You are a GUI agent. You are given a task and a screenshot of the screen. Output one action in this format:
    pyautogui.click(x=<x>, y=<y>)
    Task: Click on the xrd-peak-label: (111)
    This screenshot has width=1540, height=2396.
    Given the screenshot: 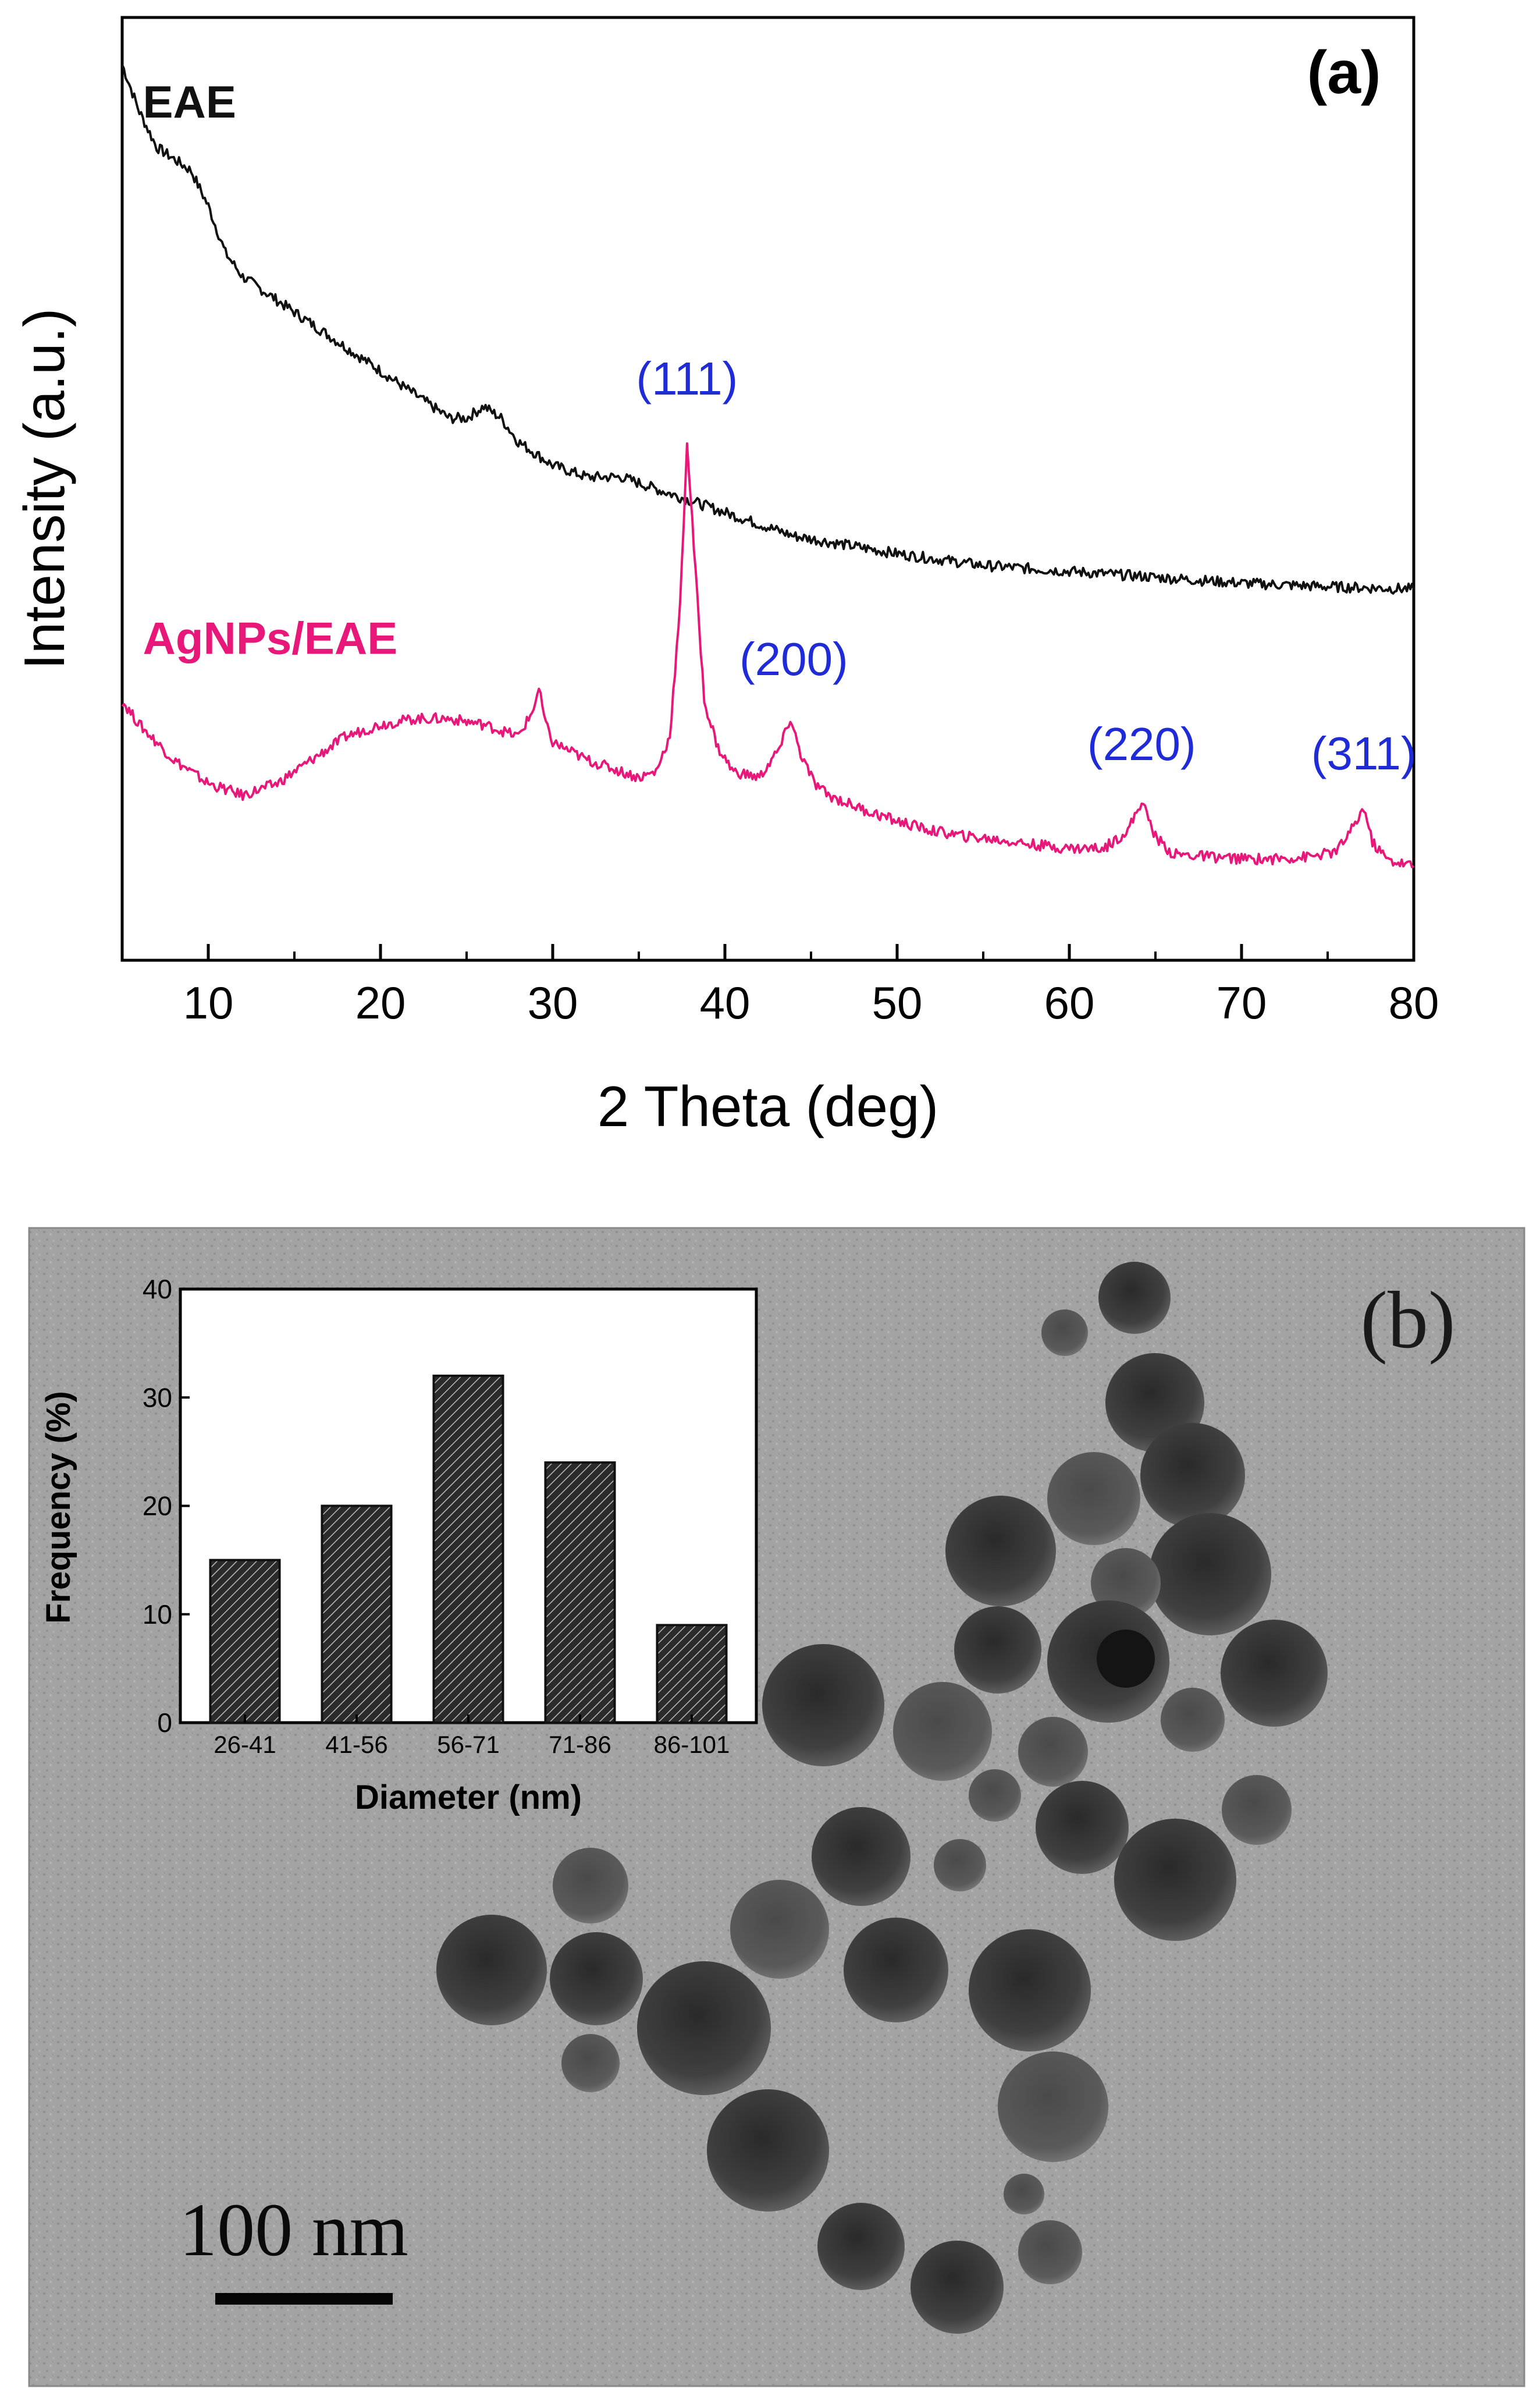 What is the action you would take?
    pyautogui.click(x=687, y=378)
    